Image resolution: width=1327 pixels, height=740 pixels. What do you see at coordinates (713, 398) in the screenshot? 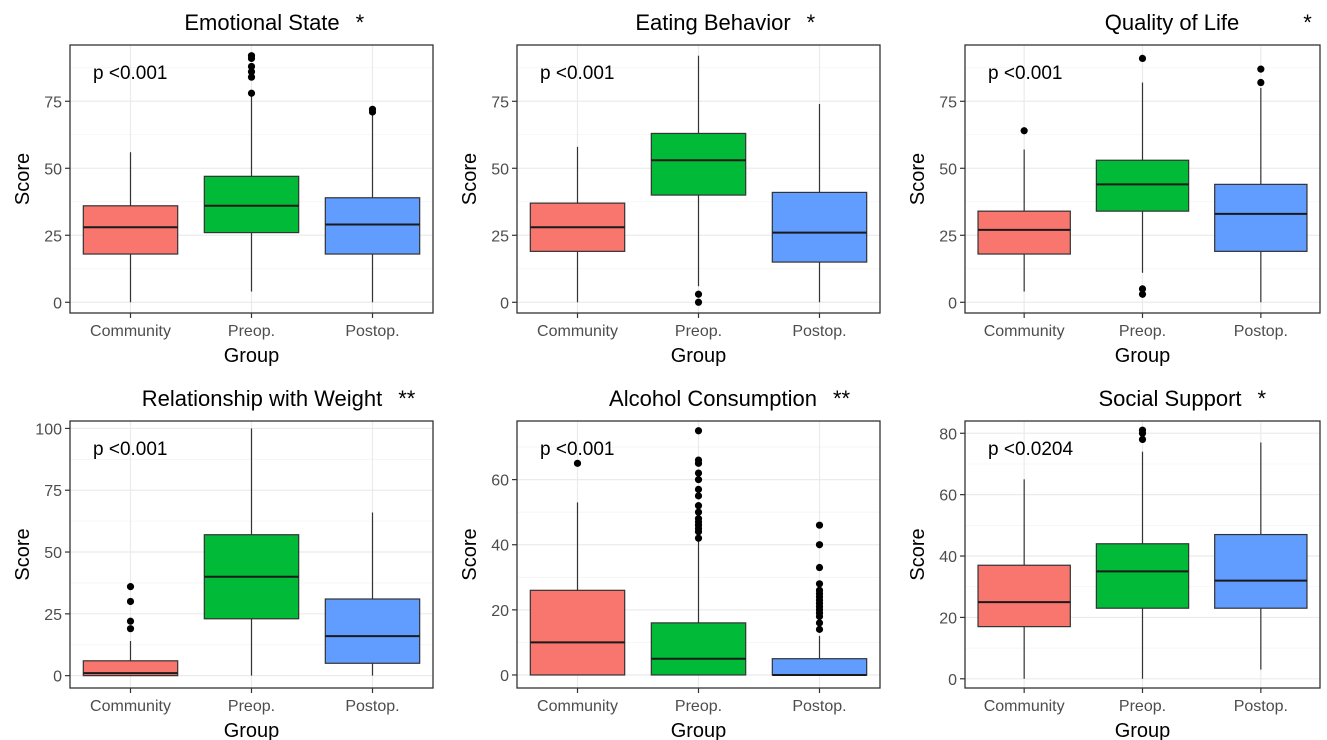
I see `chart-title: Alcohol Consumption` at bounding box center [713, 398].